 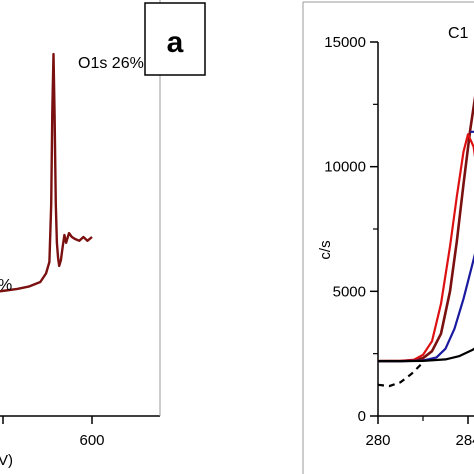 What do you see at coordinates (111, 63) in the screenshot?
I see `panel-a-annotation-o1s: O1s 26%` at bounding box center [111, 63].